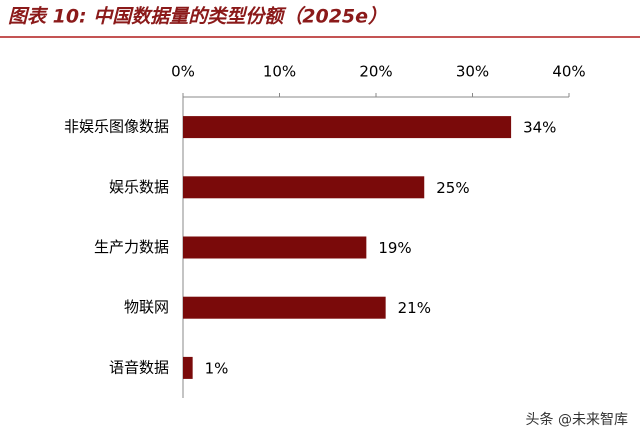  What do you see at coordinates (452, 188) in the screenshot?
I see `value-label: 25%` at bounding box center [452, 188].